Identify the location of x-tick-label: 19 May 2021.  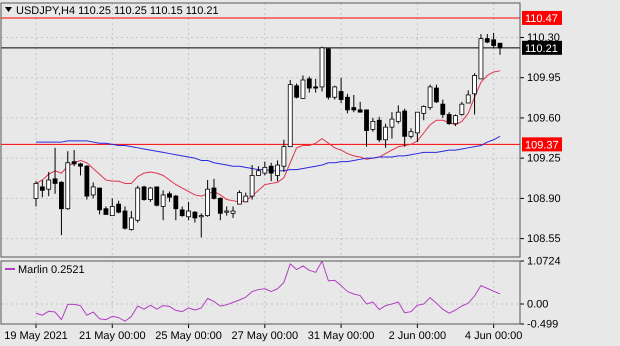
(36, 336).